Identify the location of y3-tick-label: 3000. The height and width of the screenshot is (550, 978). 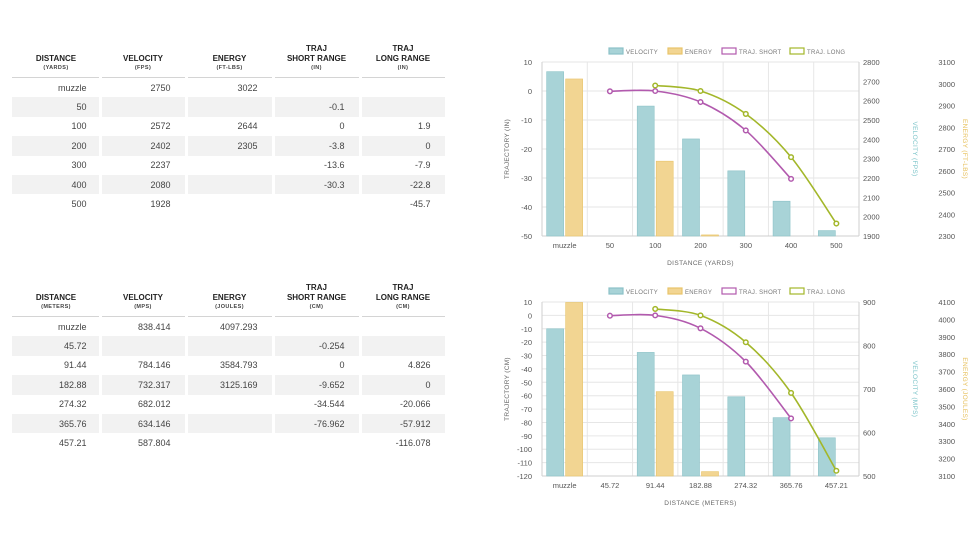
(946, 84).